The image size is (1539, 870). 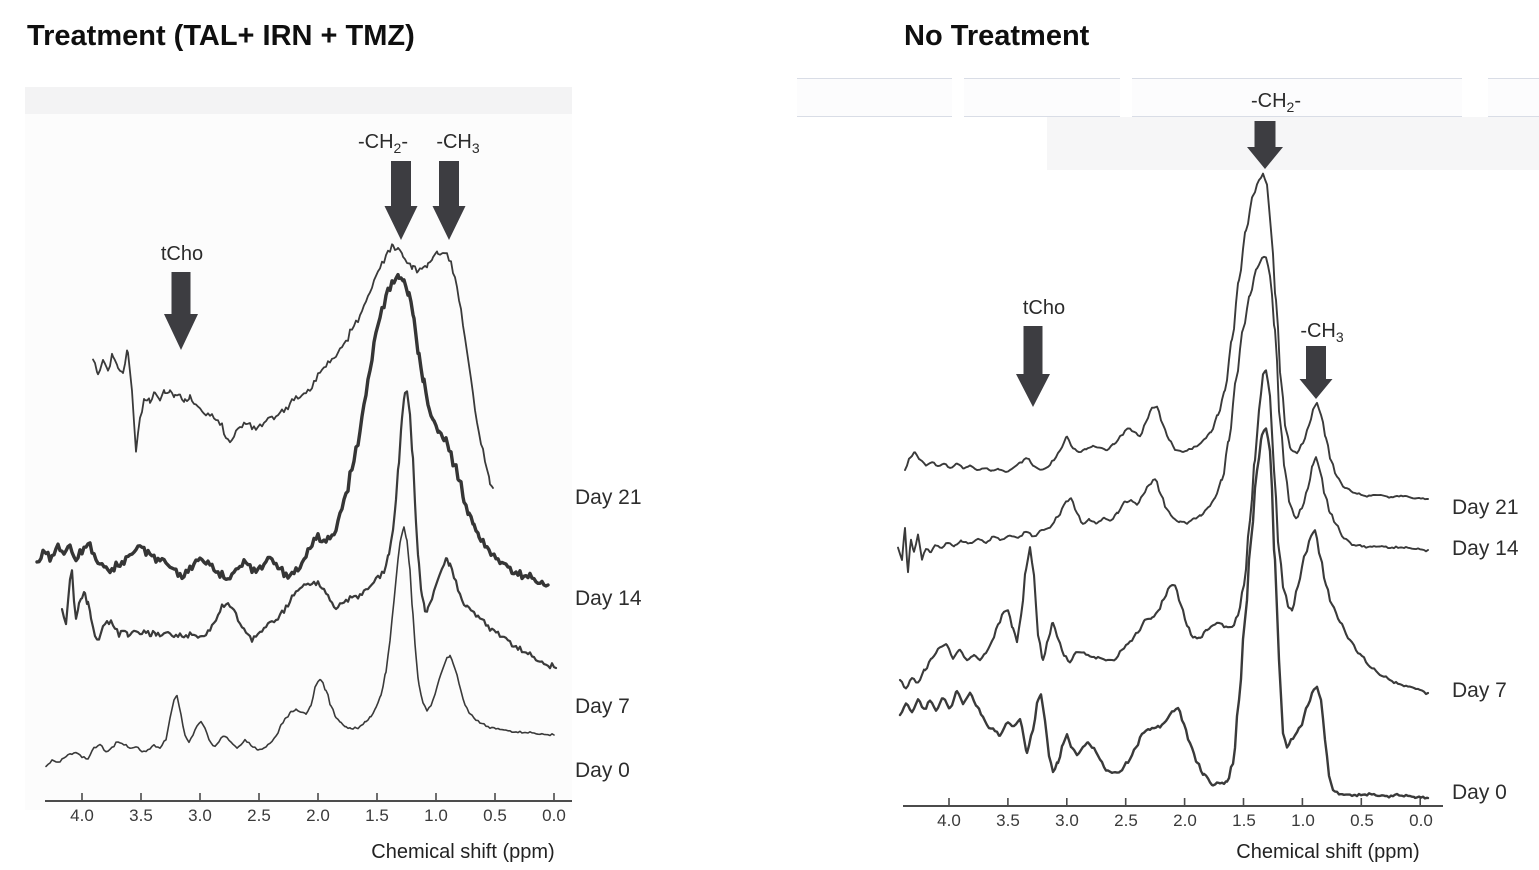 I want to click on trace-label-day21-right: Day 21, so click(x=1485, y=507).